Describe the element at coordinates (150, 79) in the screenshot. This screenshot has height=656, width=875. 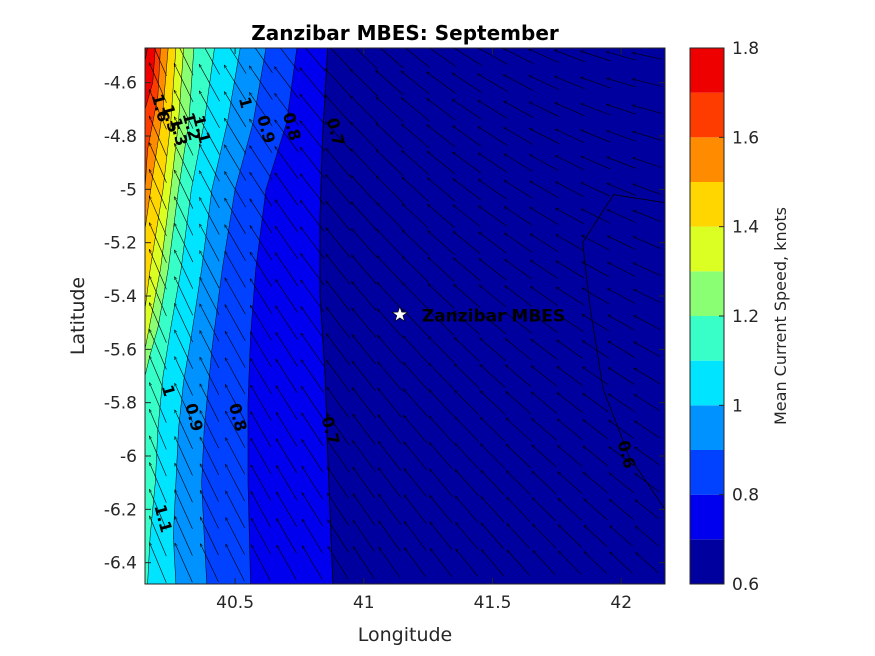
I see `speed-band-1.7` at that location.